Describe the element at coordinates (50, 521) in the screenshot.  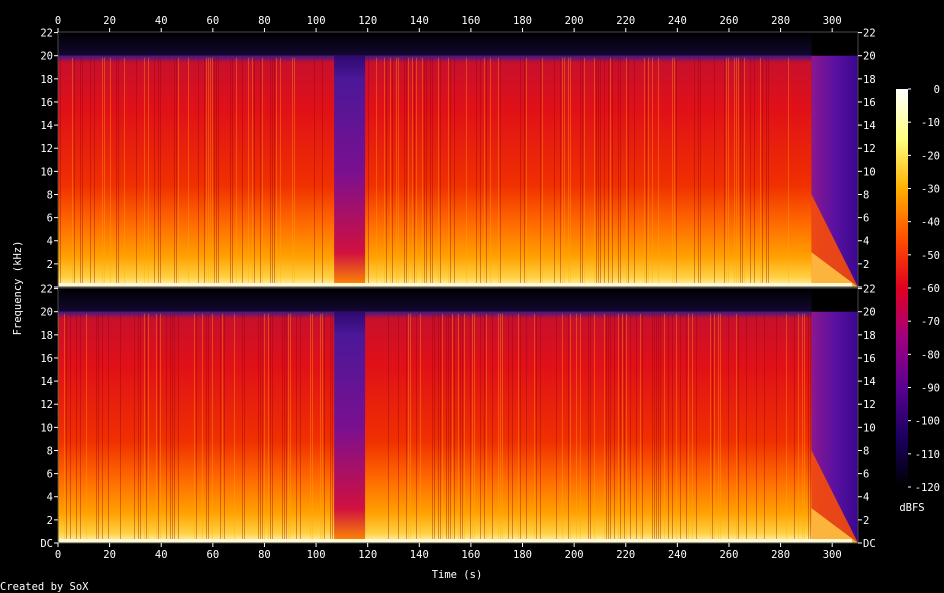
I see `y-tick-label-left: 2` at that location.